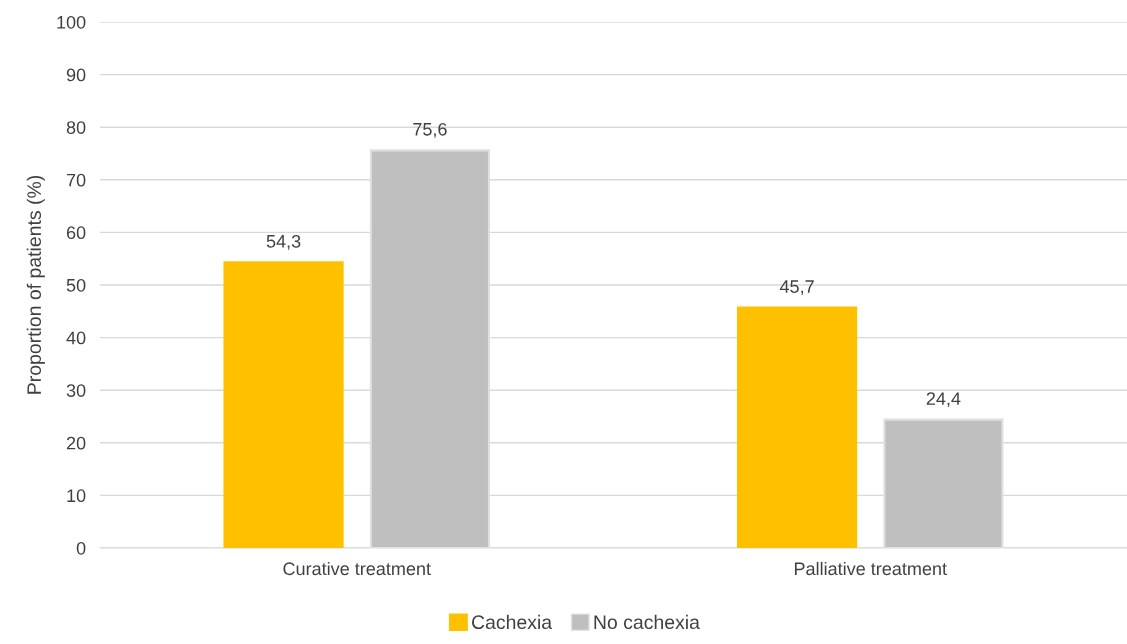 This screenshot has width=1127, height=644. I want to click on y-tick-label: 90, so click(76, 75).